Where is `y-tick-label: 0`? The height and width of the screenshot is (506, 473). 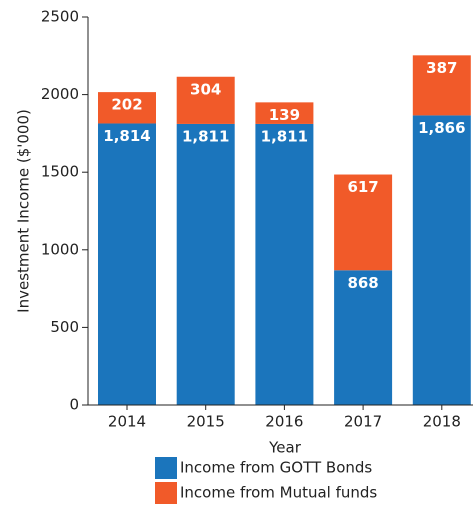 y-tick-label: 0 is located at coordinates (74, 405).